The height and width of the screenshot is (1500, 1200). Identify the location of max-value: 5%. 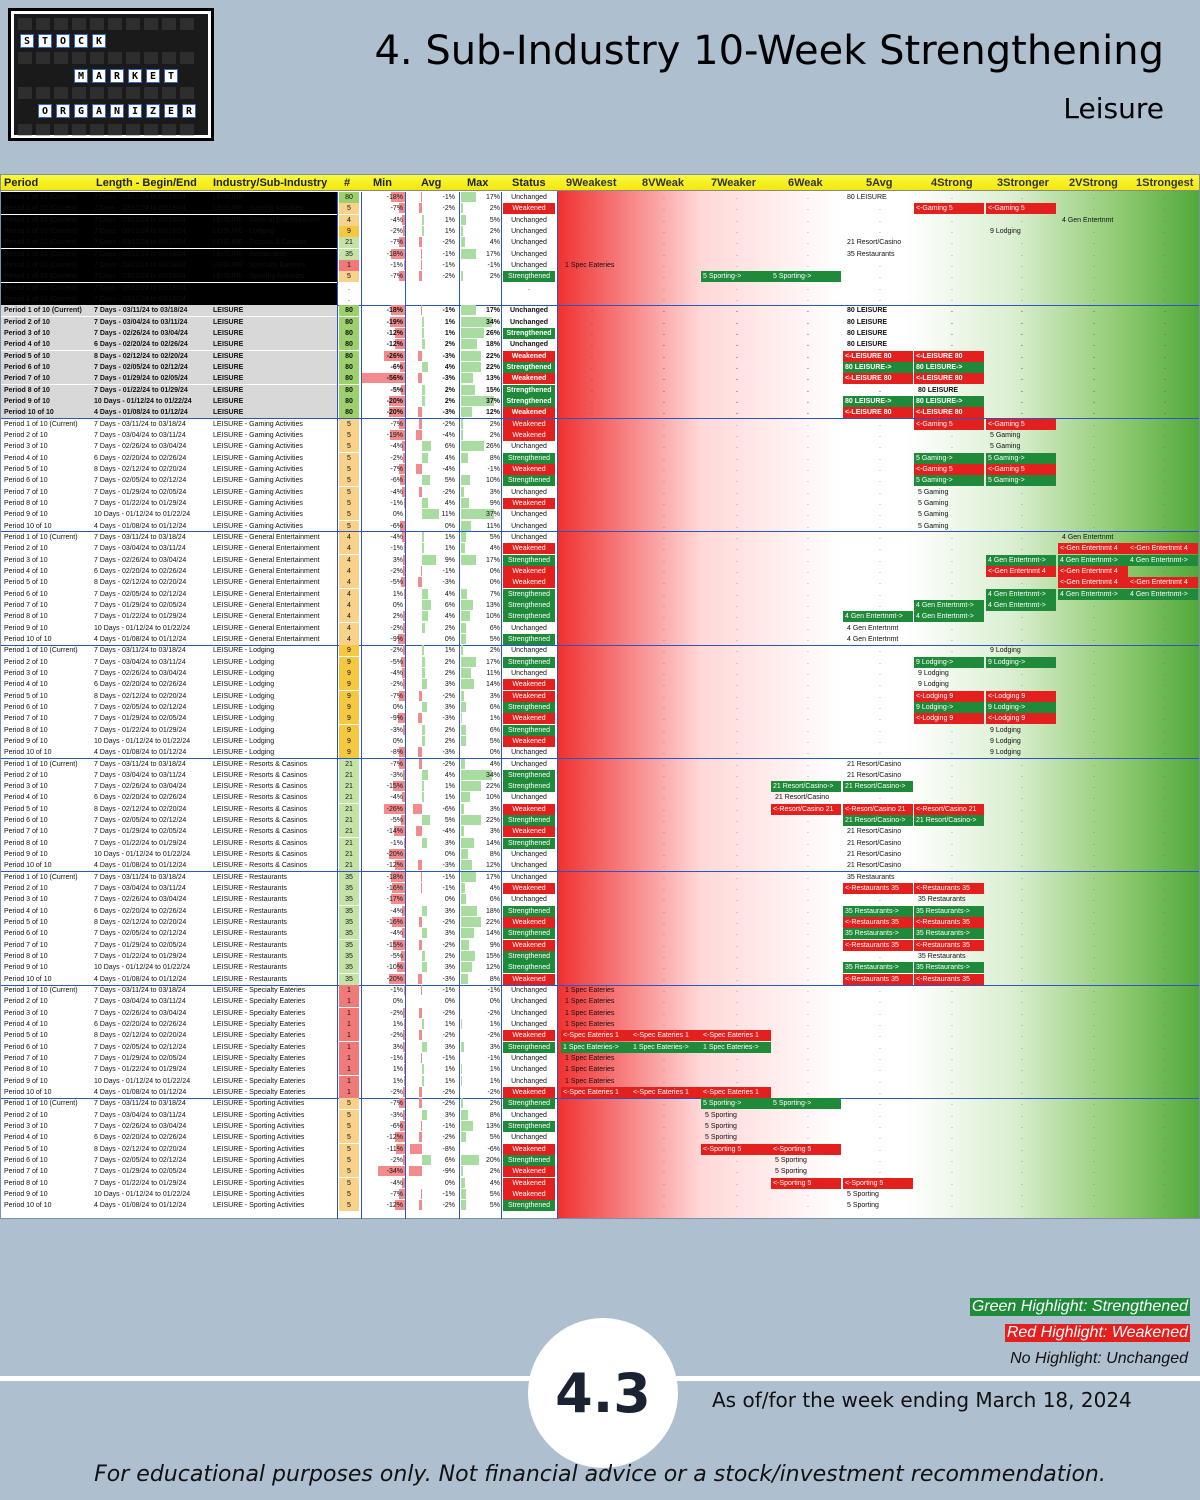
(494, 1195).